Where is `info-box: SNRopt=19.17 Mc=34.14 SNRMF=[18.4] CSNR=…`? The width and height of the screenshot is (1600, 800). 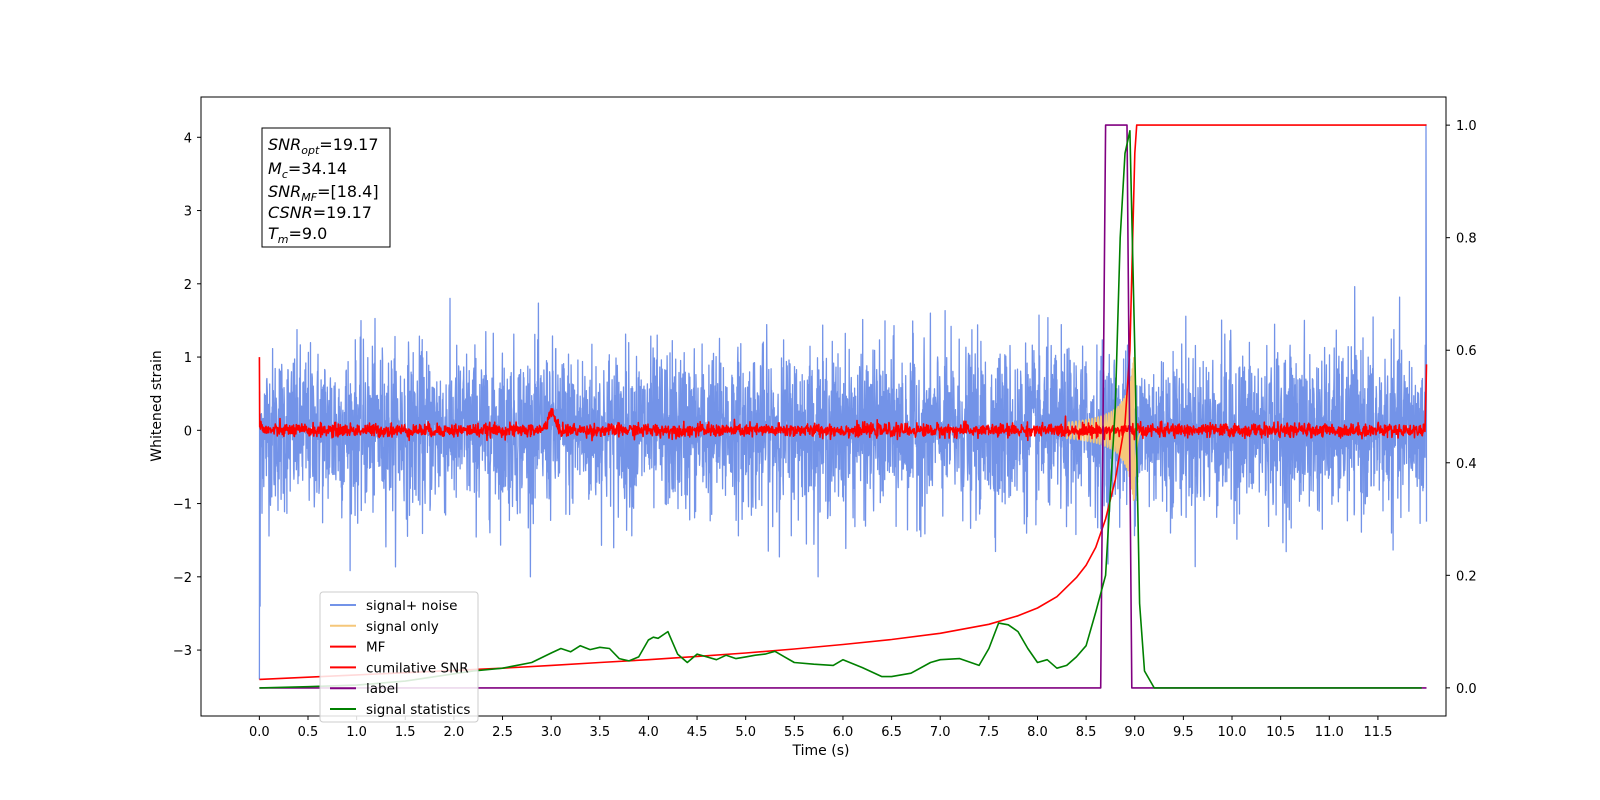 info-box: SNRopt=19.17 Mc=34.14 SNRMF=[18.4] CSNR=… is located at coordinates (326, 187).